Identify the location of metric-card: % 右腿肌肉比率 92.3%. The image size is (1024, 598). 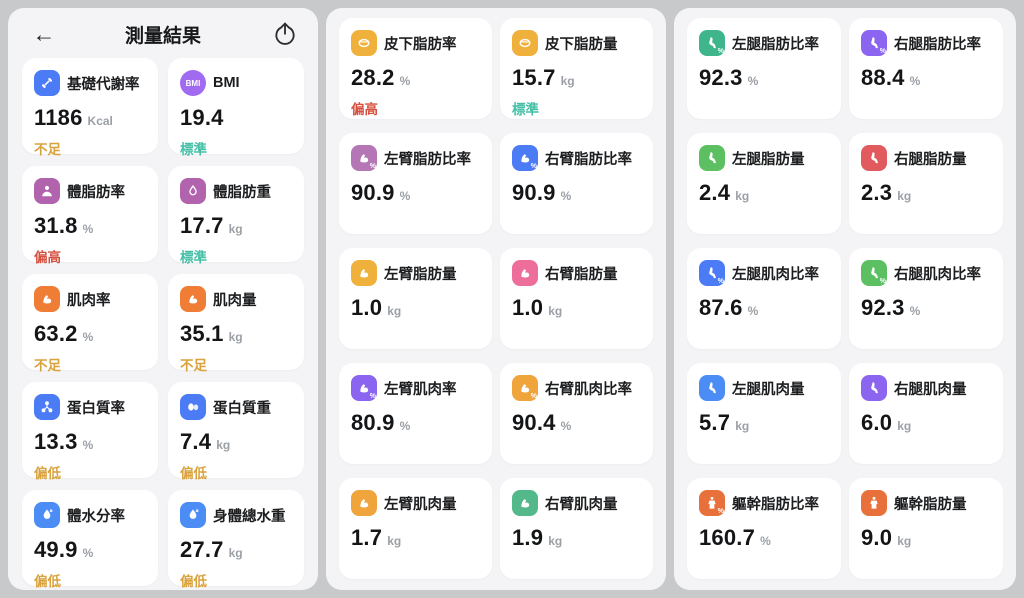
(926, 298).